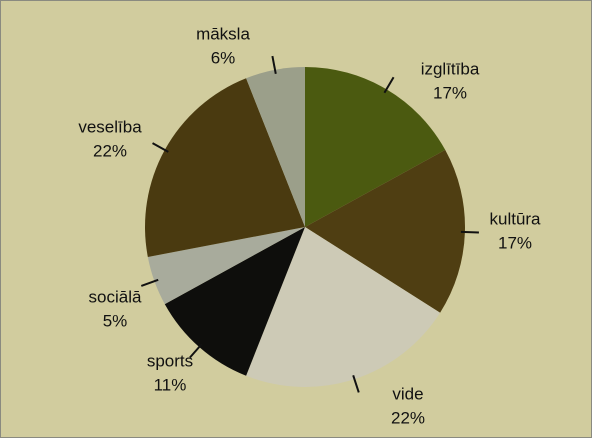  What do you see at coordinates (110, 126) in the screenshot?
I see `slice-label: veselība` at bounding box center [110, 126].